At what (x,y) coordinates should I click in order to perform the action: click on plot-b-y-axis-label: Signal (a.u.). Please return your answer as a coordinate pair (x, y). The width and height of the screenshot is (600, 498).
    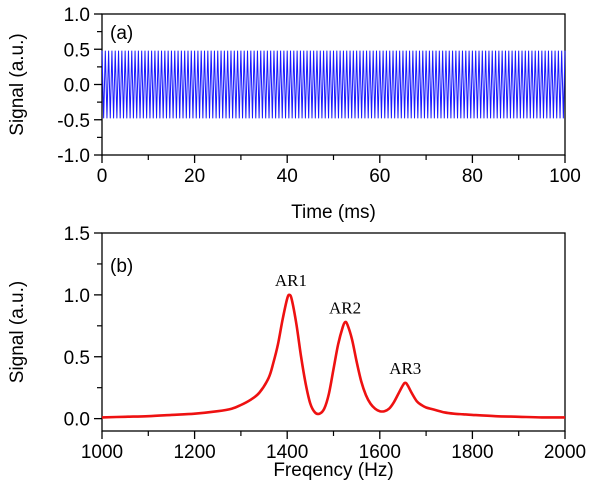
    Looking at the image, I should click on (17, 332).